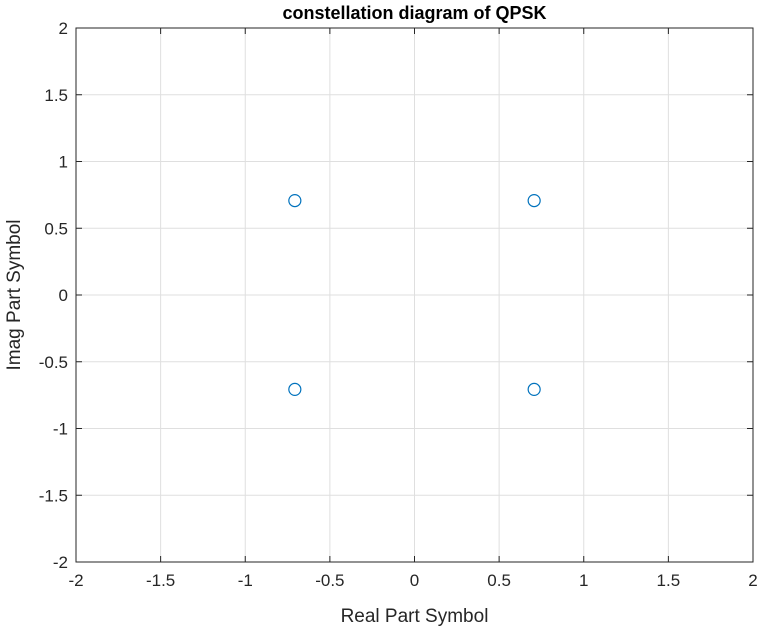 Image resolution: width=761 pixels, height=630 pixels. What do you see at coordinates (752, 580) in the screenshot?
I see `x-tick-label: 2` at bounding box center [752, 580].